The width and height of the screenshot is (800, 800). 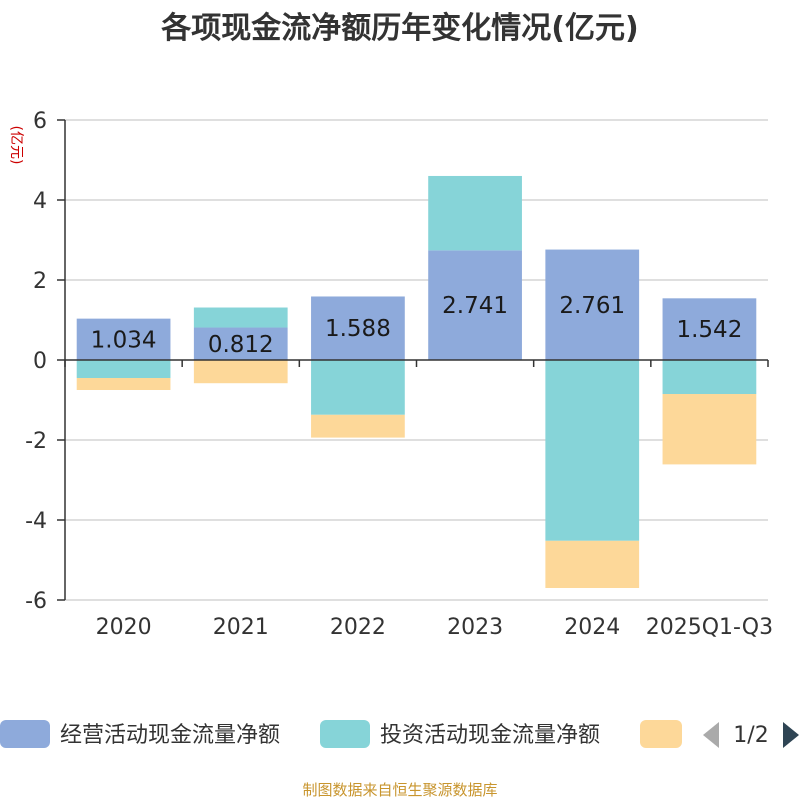 I want to click on bar-operating-2022, so click(x=358, y=328).